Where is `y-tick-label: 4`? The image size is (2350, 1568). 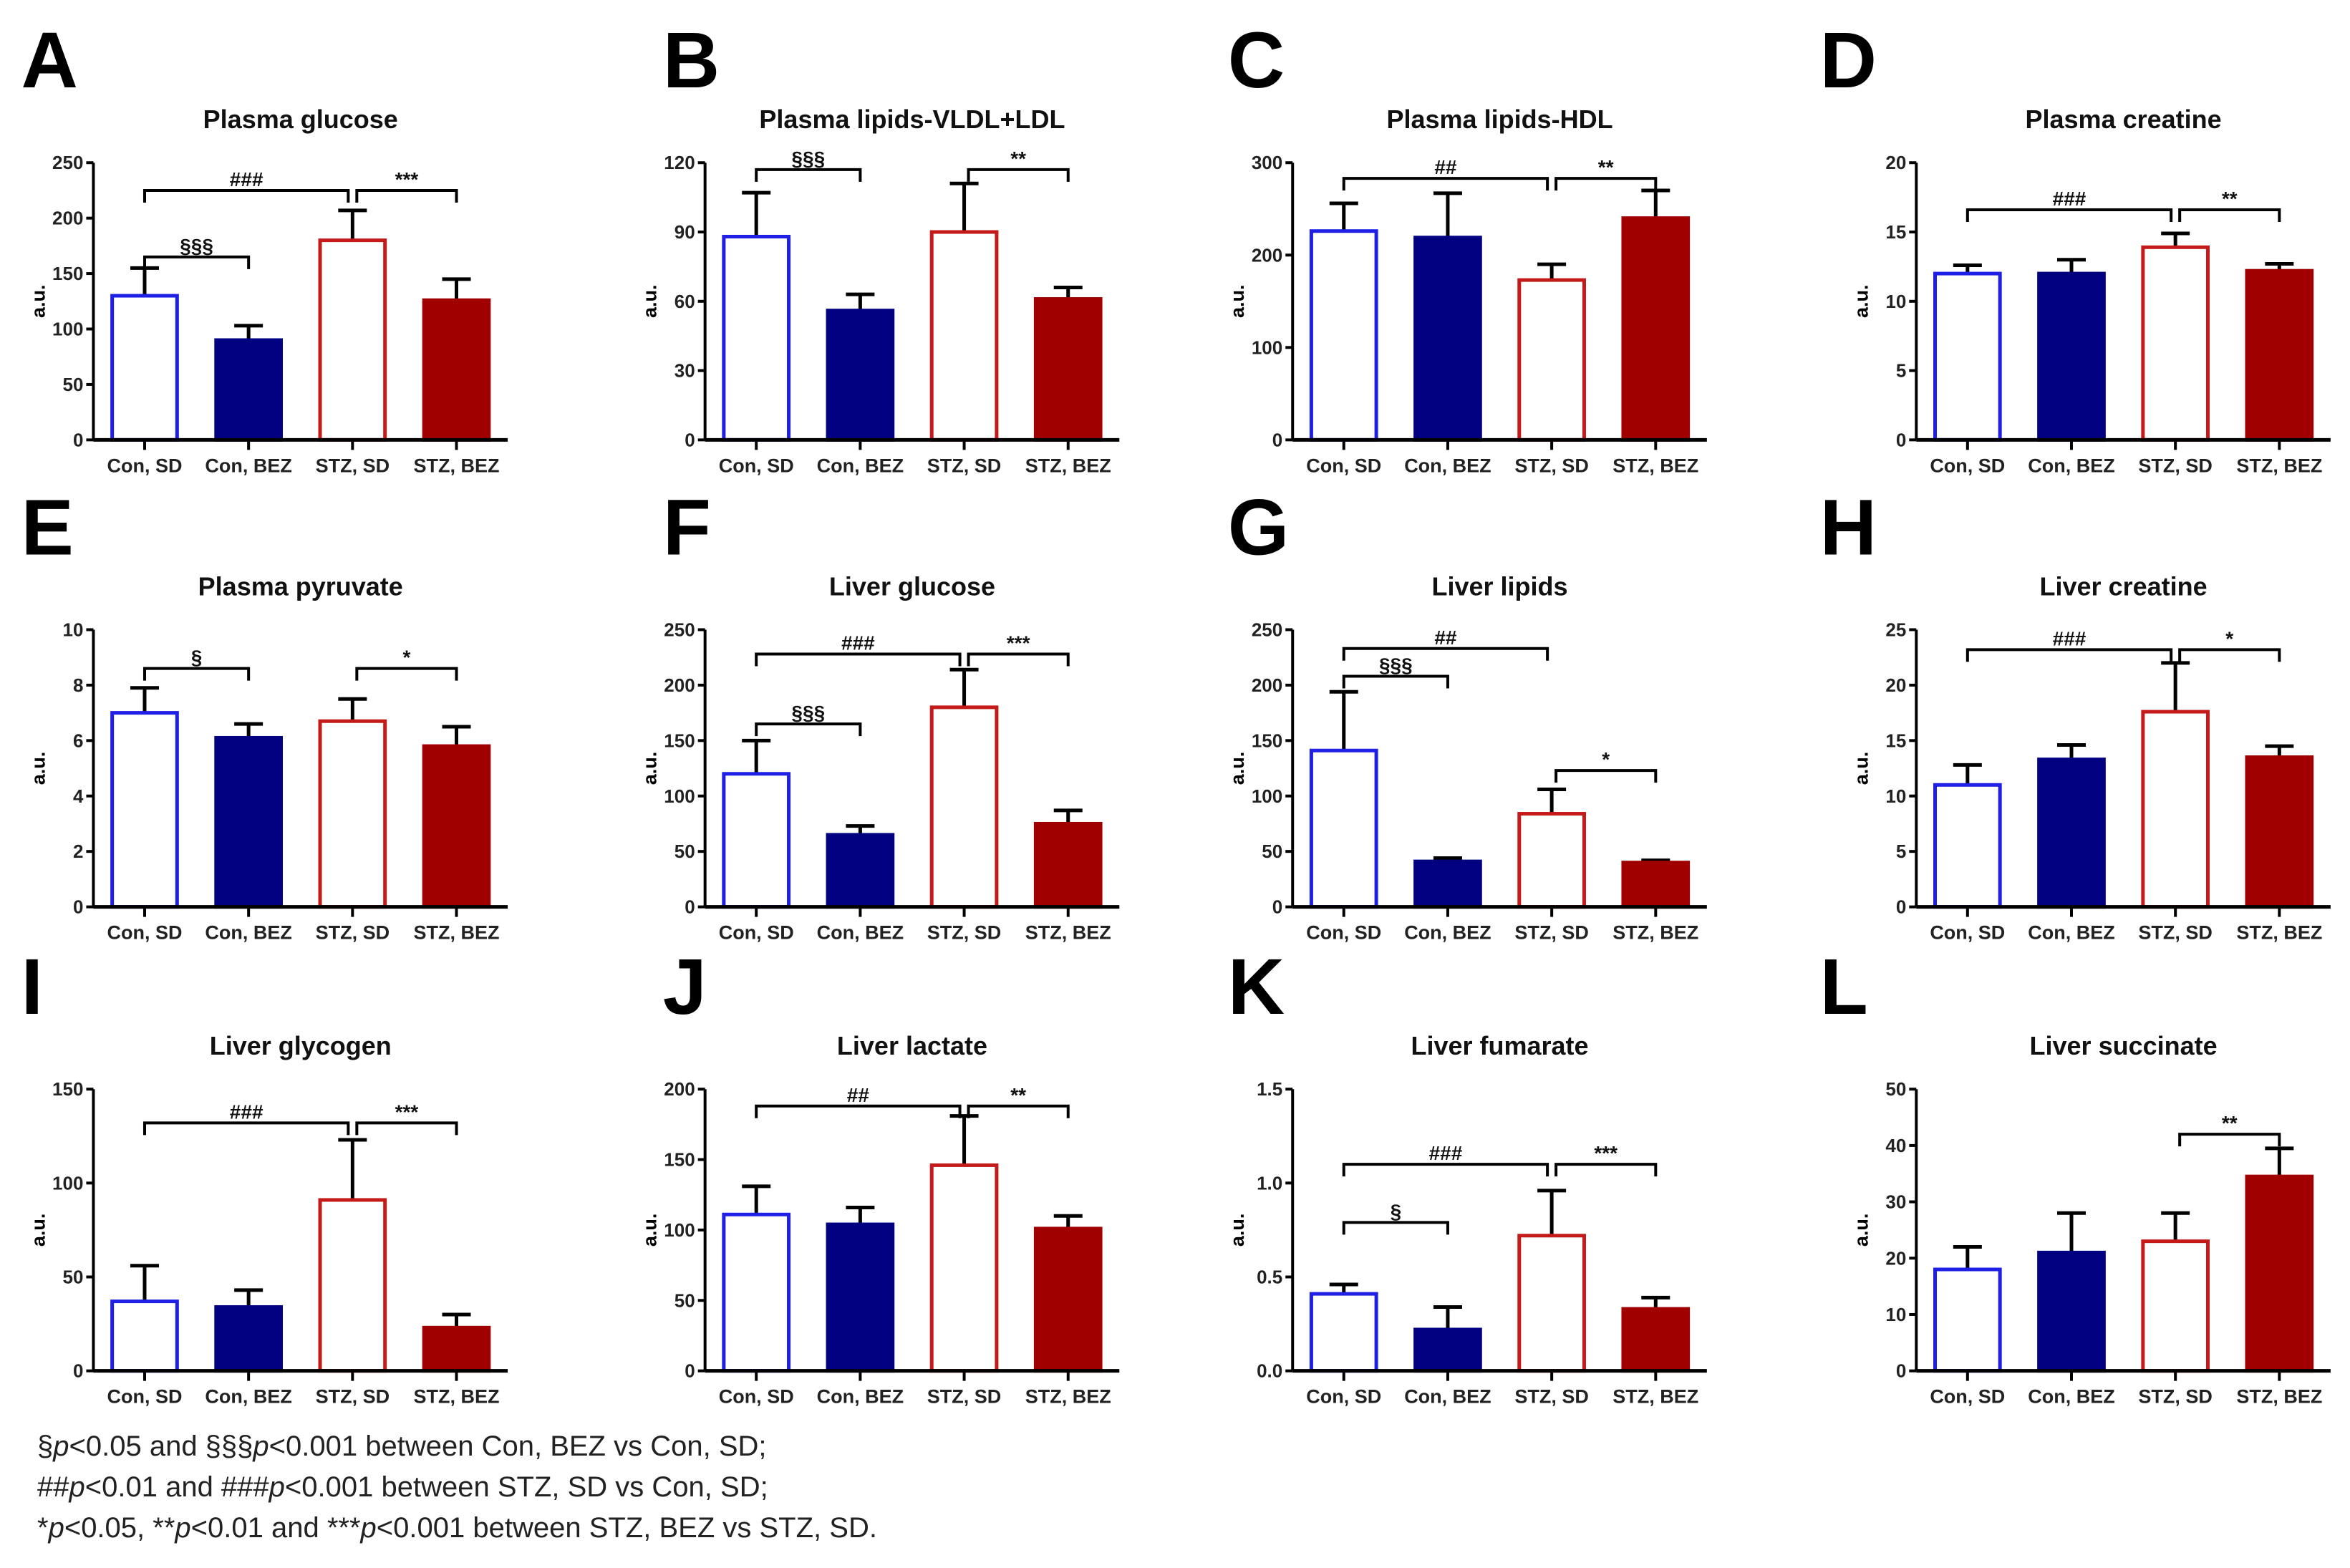 y-tick-label: 4 is located at coordinates (78, 796).